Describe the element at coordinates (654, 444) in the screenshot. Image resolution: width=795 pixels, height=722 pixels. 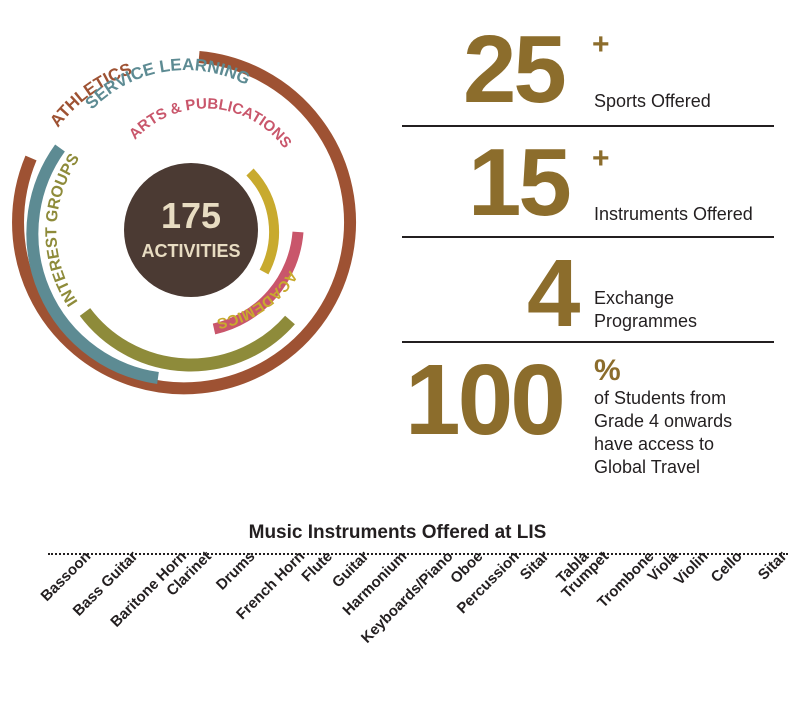
I see `stat-travel-label-line3: have access to` at that location.